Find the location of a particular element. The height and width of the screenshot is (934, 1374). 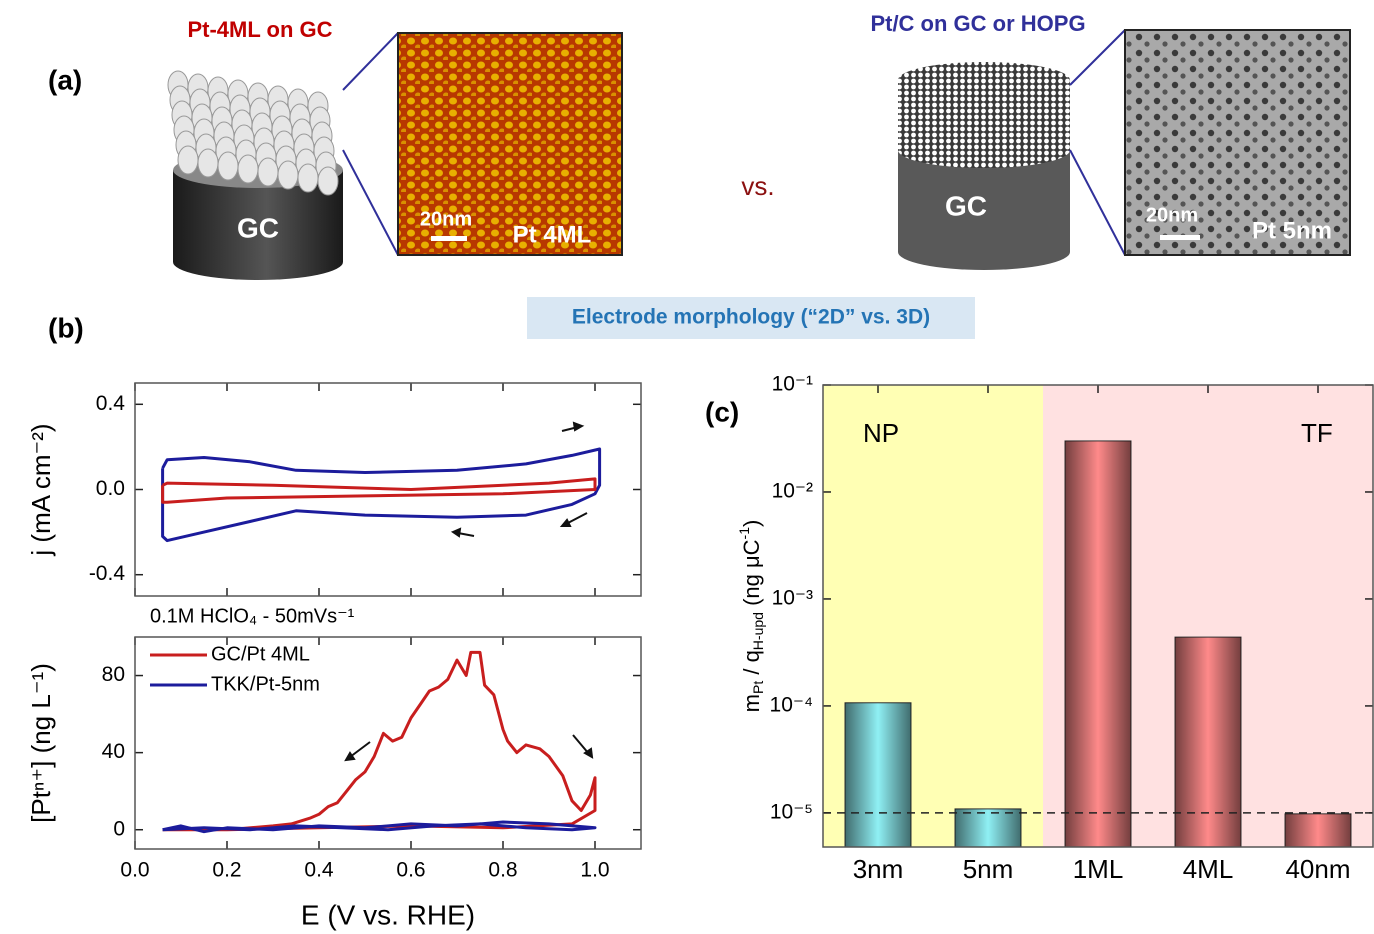

y-axis-label-part: Pt is located at coordinates (758, 687).